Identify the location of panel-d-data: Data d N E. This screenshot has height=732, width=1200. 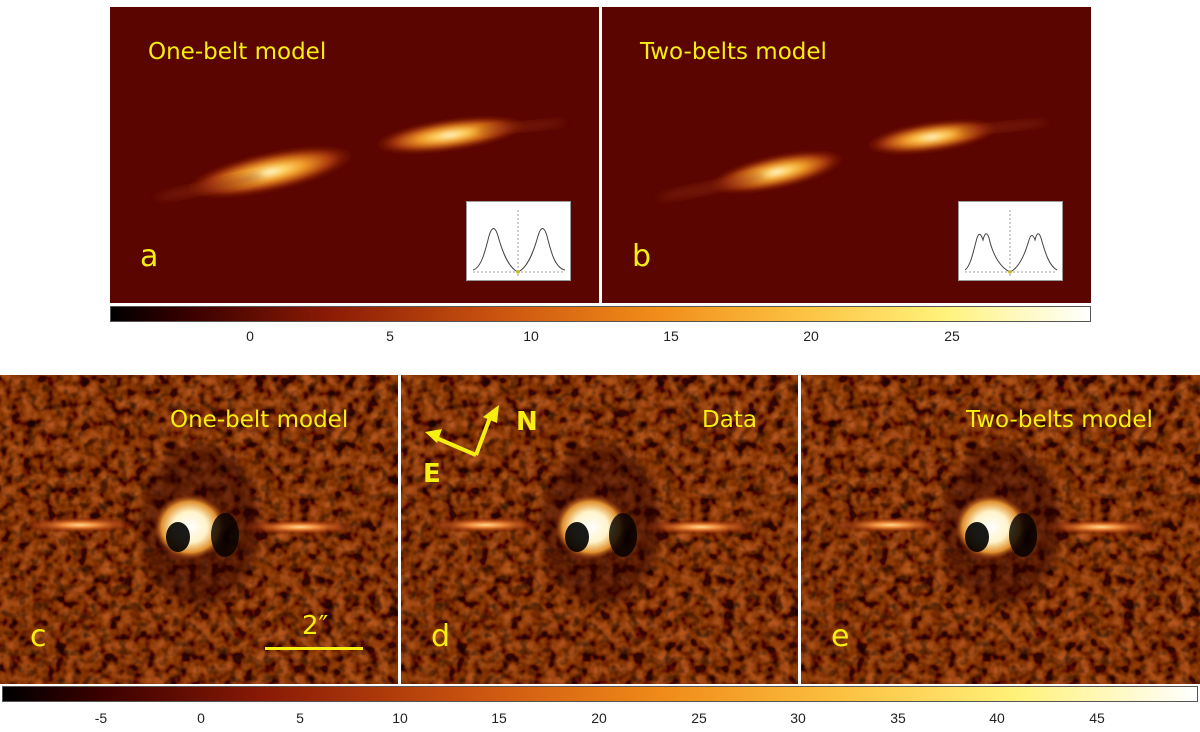
(599, 529).